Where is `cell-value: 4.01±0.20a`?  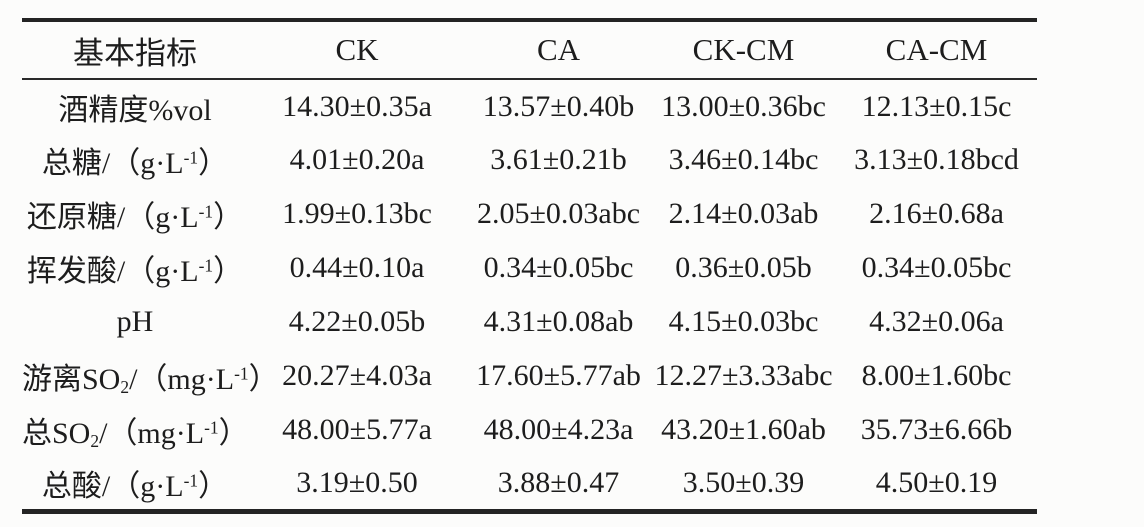
cell-value: 4.01±0.20a is located at coordinates (357, 159).